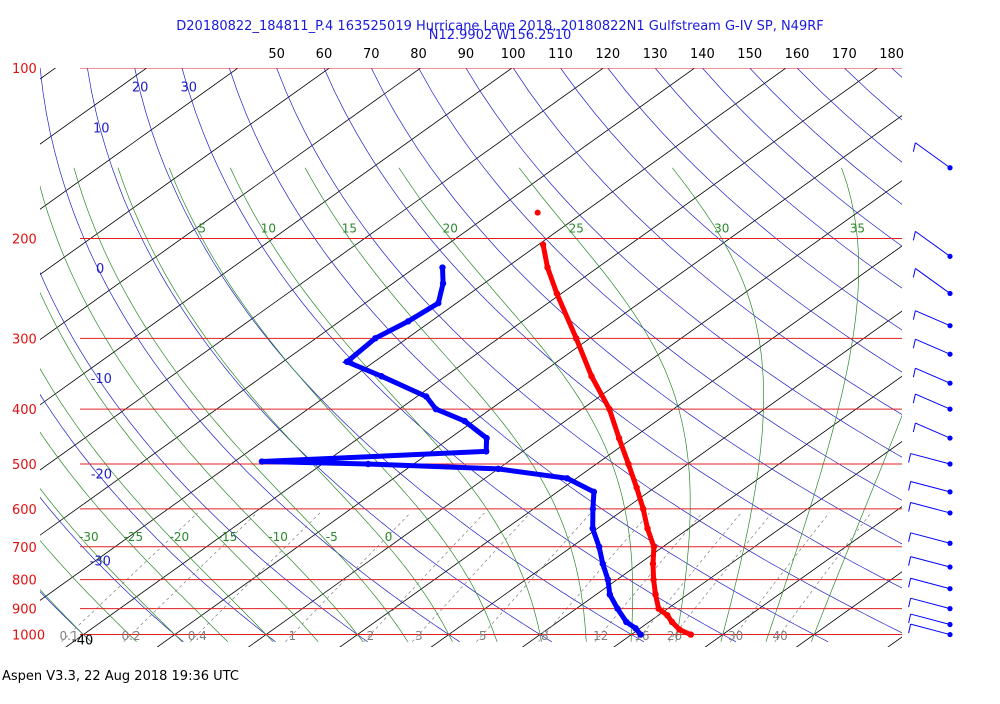 The height and width of the screenshot is (704, 1000). What do you see at coordinates (545, 636) in the screenshot?
I see `mixing-ratio-label: 8` at bounding box center [545, 636].